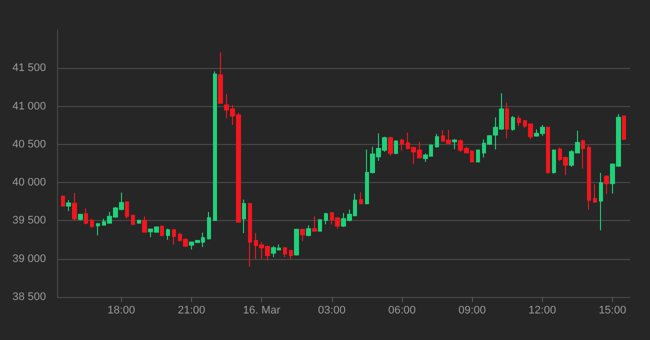 This screenshot has height=340, width=650. What do you see at coordinates (192, 310) in the screenshot?
I see `x-tick-label: 21:00` at bounding box center [192, 310].